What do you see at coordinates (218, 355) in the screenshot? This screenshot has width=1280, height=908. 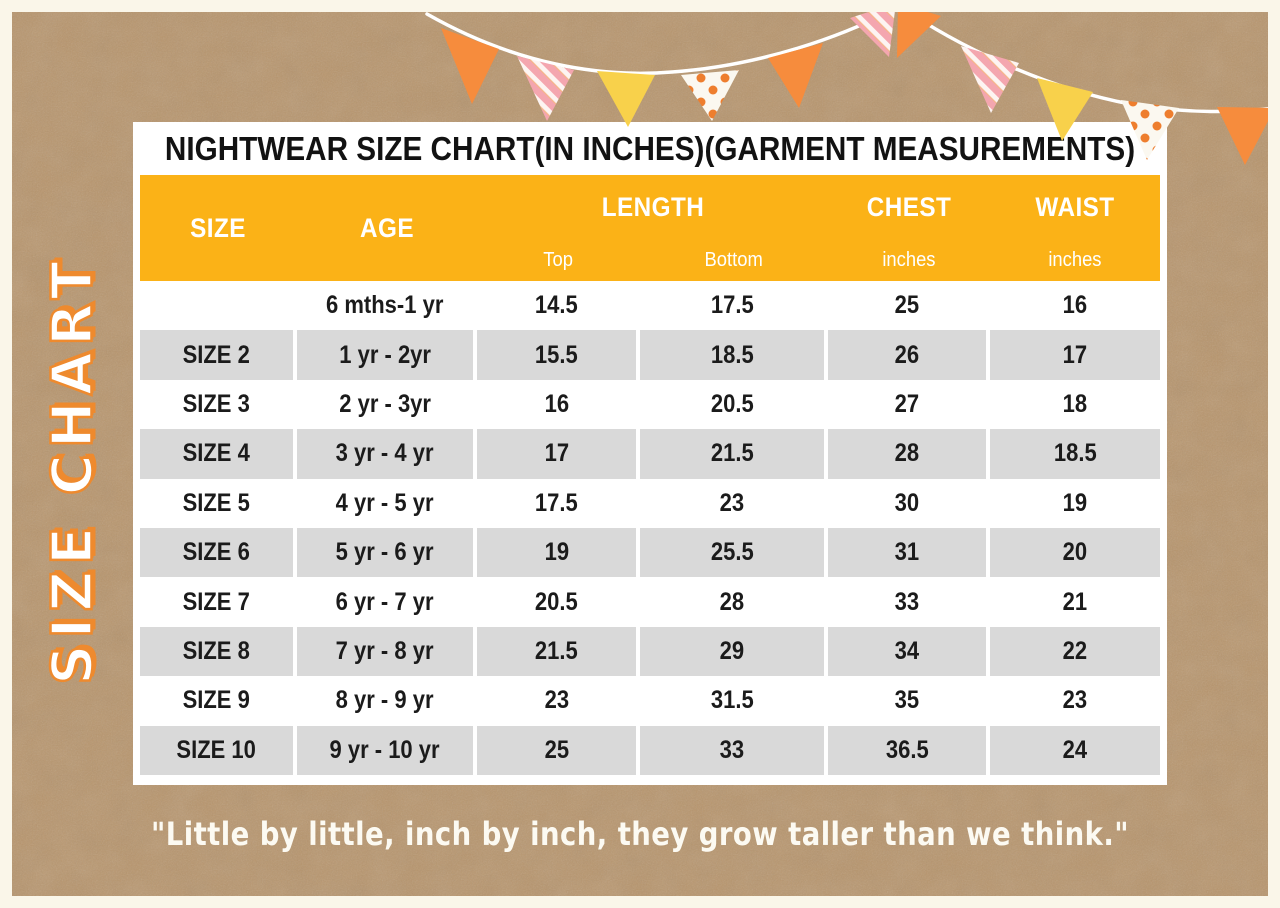 I see `table-cell: SIZE 2` at bounding box center [218, 355].